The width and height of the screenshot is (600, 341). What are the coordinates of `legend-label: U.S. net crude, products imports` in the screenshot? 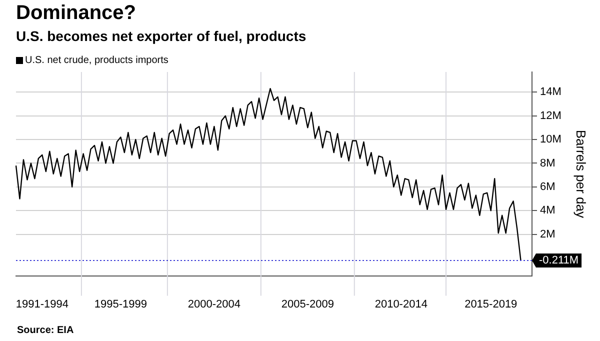 It's located at (96, 60).